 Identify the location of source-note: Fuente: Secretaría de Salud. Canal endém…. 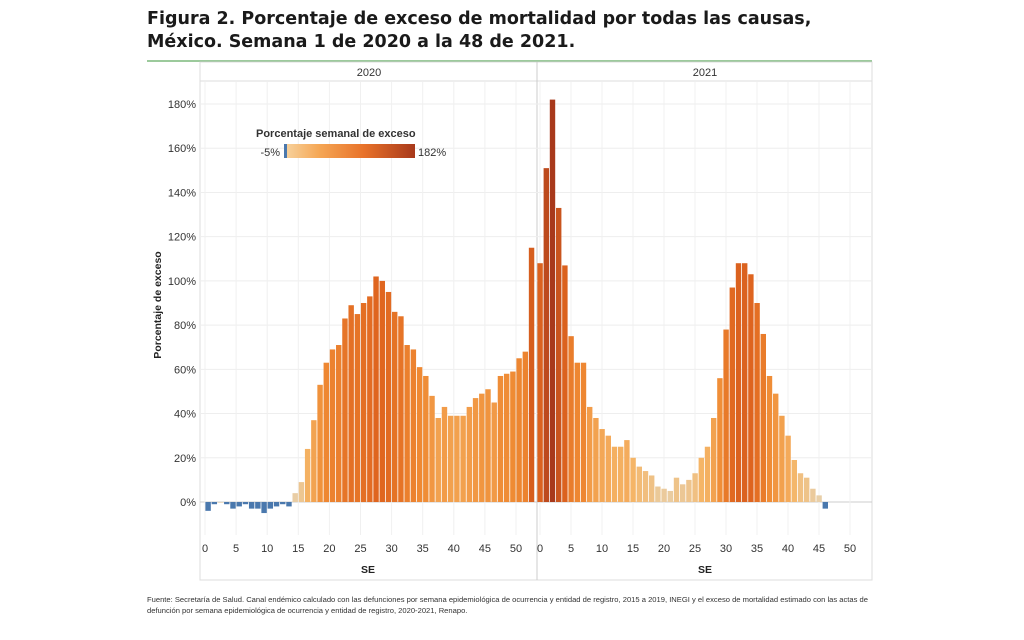
(507, 605).